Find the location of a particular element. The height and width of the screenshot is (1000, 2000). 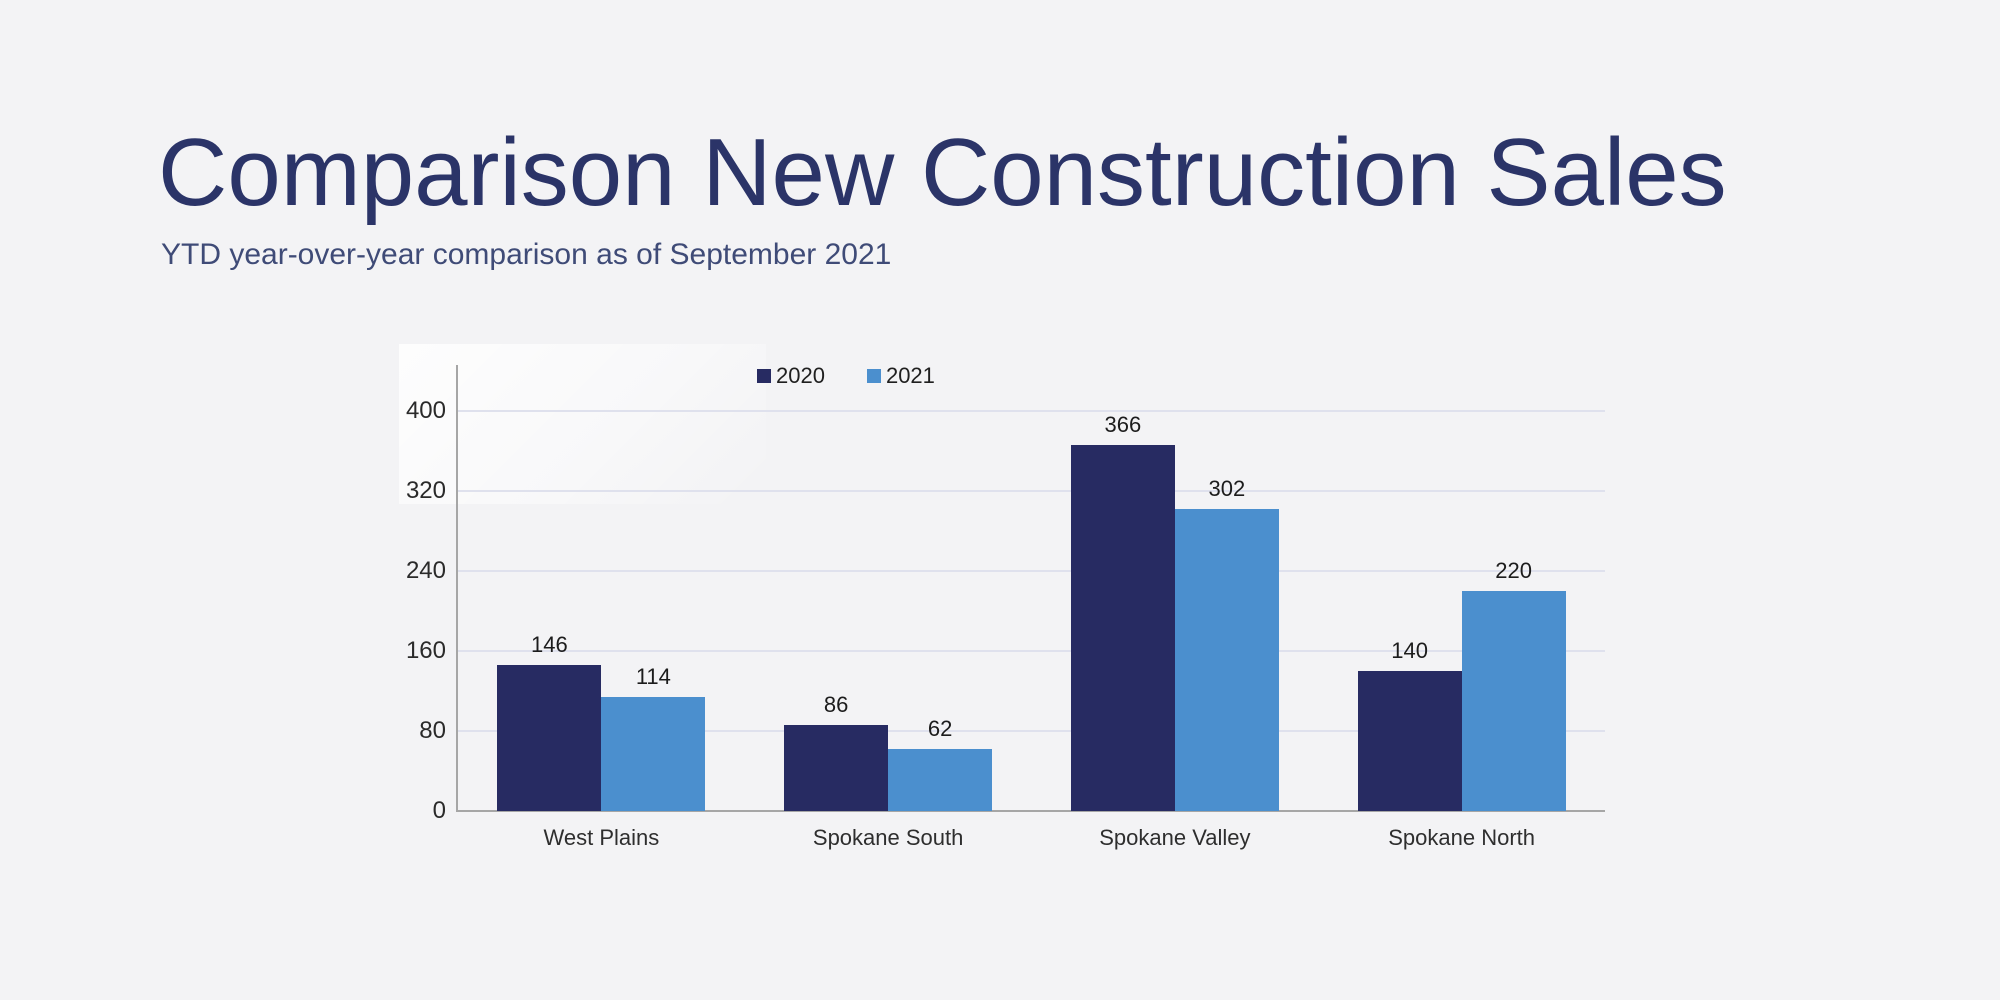

bar-value-label: 146 is located at coordinates (549, 644).